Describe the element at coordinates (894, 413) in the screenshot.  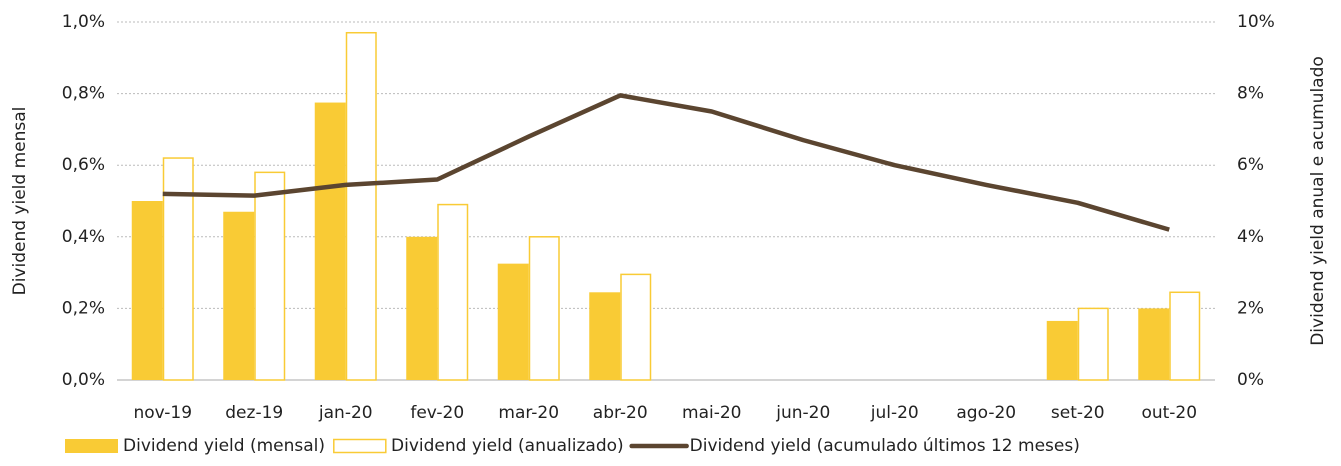
I see `x-tick-label: jul-20` at that location.